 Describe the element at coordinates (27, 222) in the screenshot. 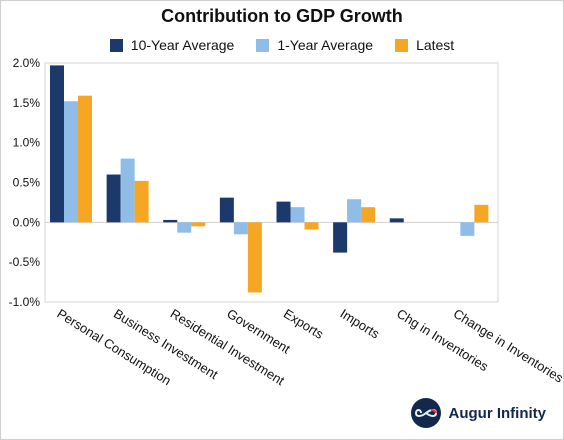

I see `y-tick-label: 0.0%` at that location.